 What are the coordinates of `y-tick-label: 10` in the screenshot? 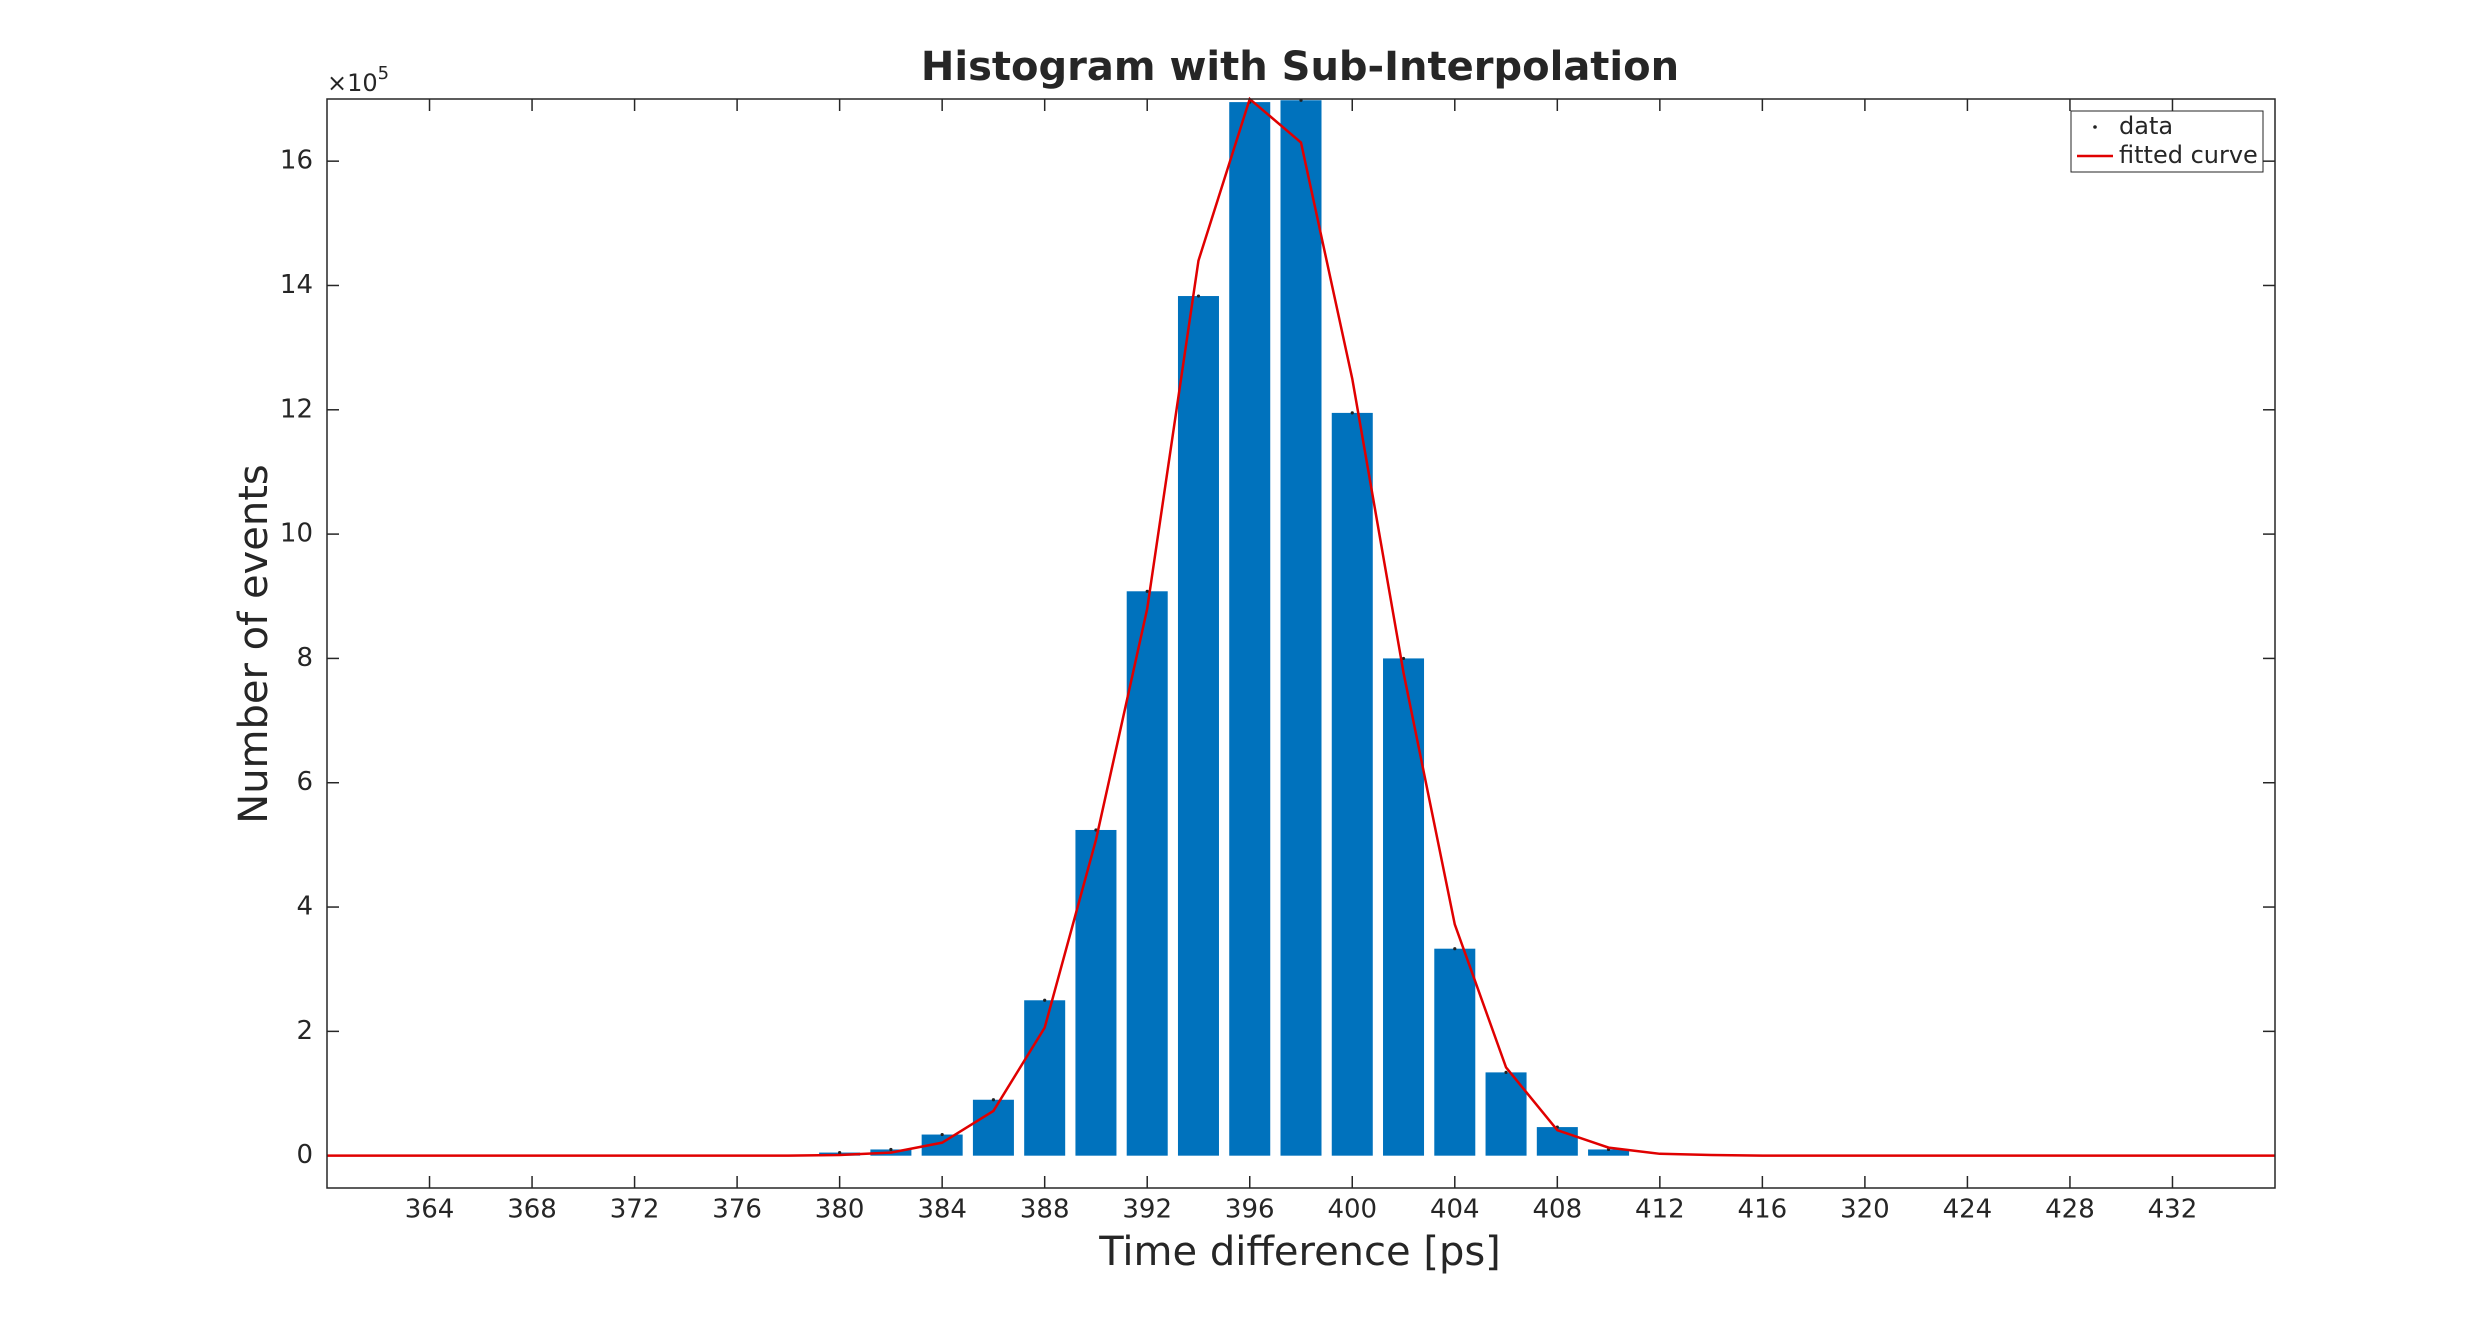 It's located at (296, 534).